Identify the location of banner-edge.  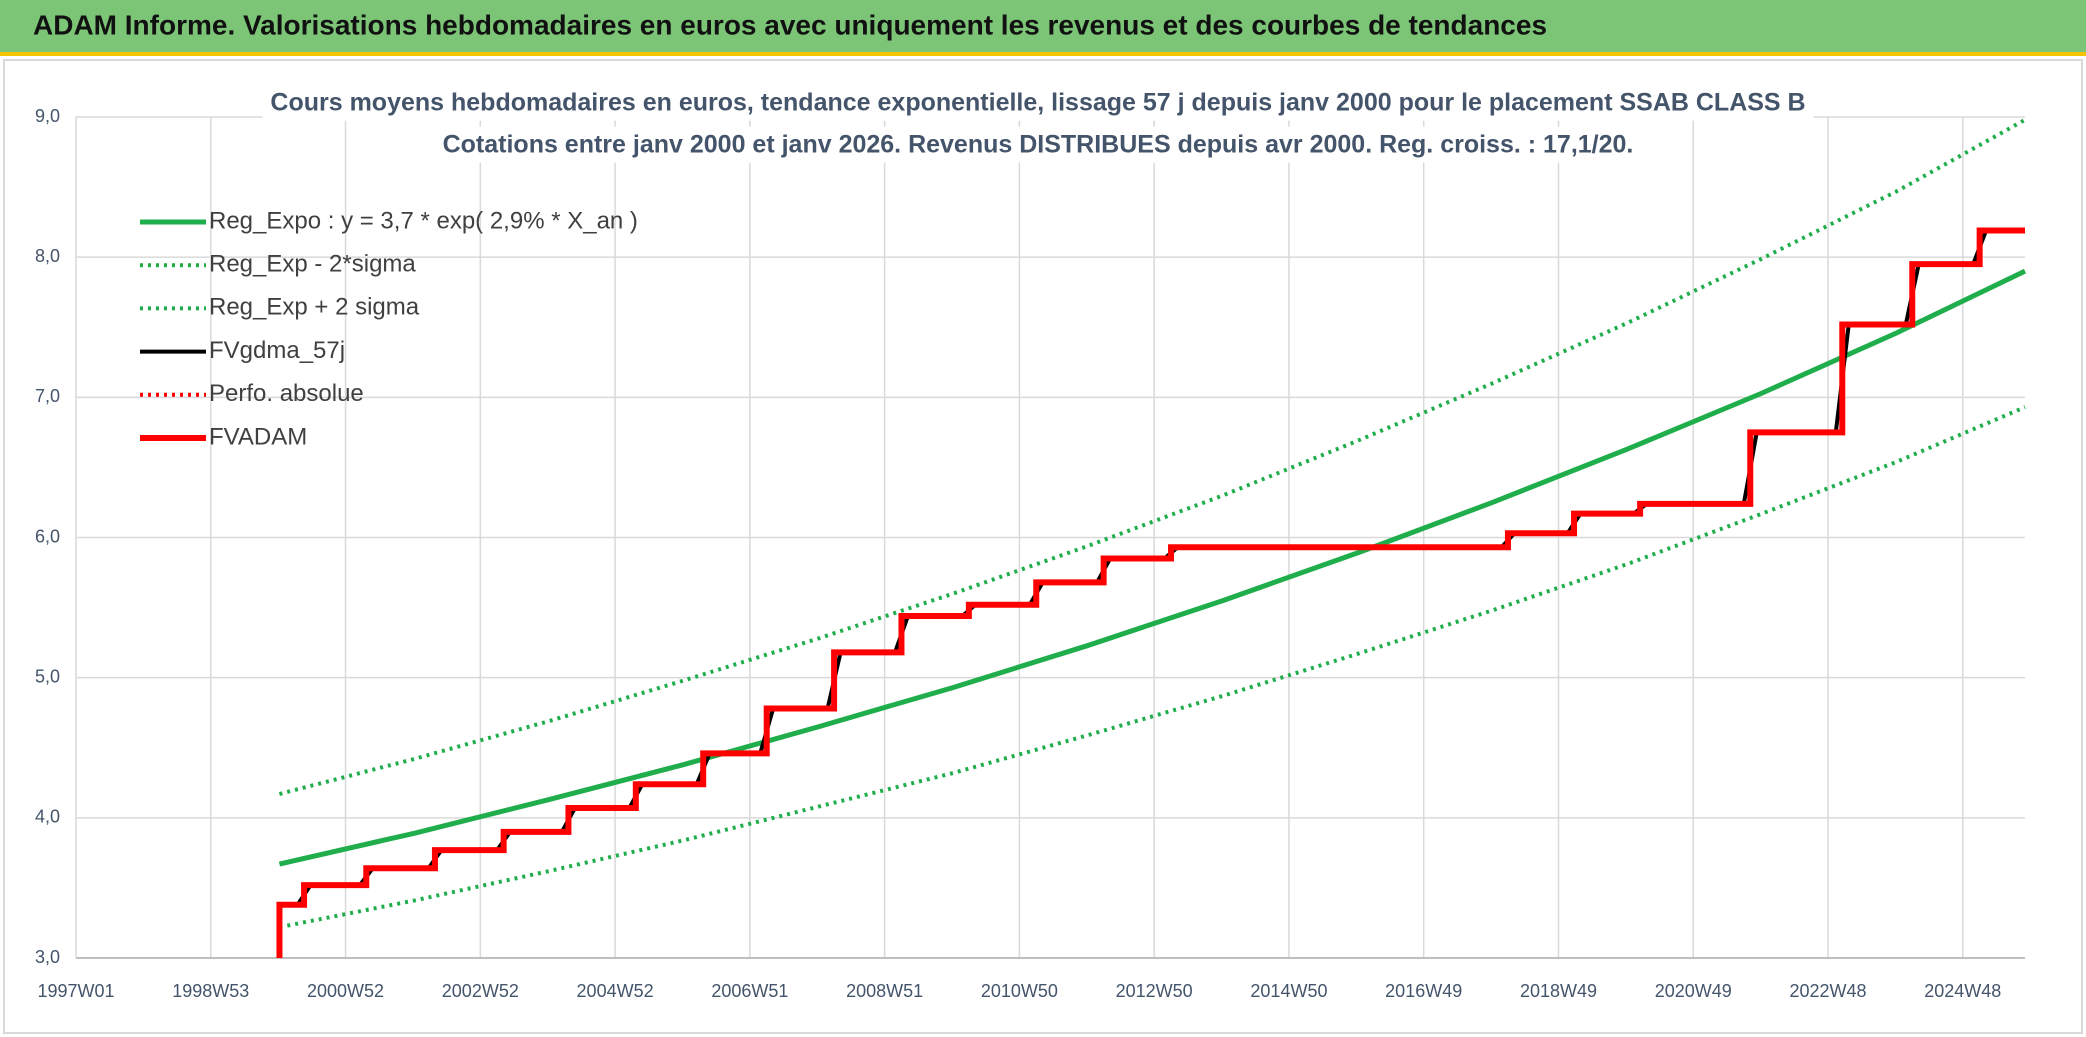
(1043, 54).